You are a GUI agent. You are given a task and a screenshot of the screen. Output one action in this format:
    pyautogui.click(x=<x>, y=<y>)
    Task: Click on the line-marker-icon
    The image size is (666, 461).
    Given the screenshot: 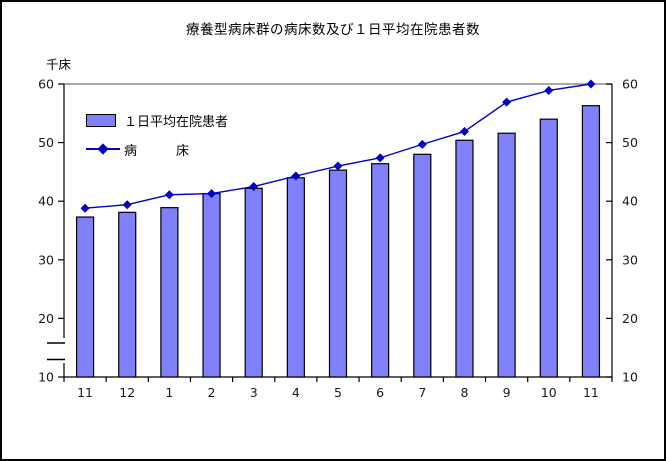 What is the action you would take?
    pyautogui.click(x=103, y=149)
    